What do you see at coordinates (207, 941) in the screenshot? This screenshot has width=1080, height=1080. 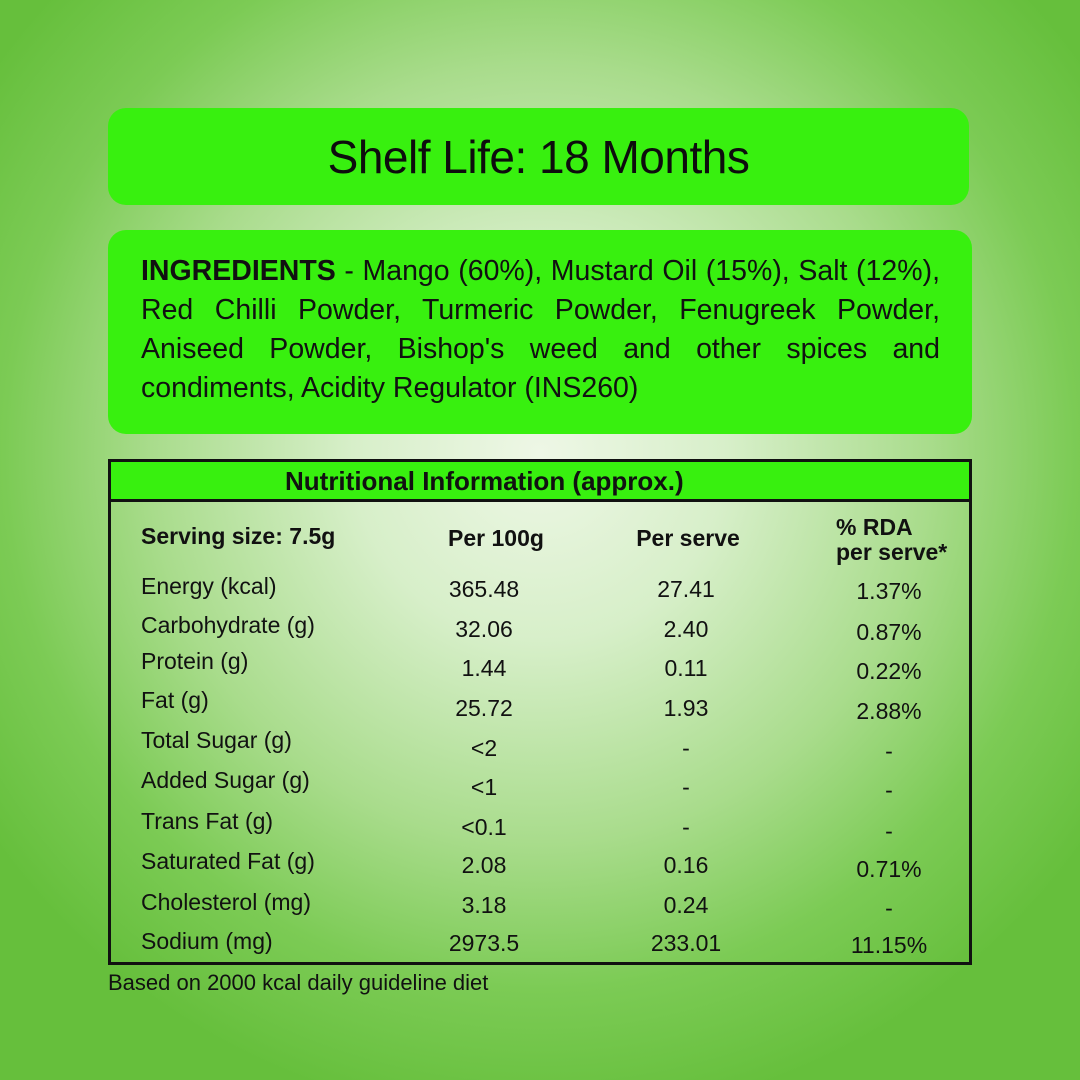 I see `nutrient-label: Sodium (mg)` at bounding box center [207, 941].